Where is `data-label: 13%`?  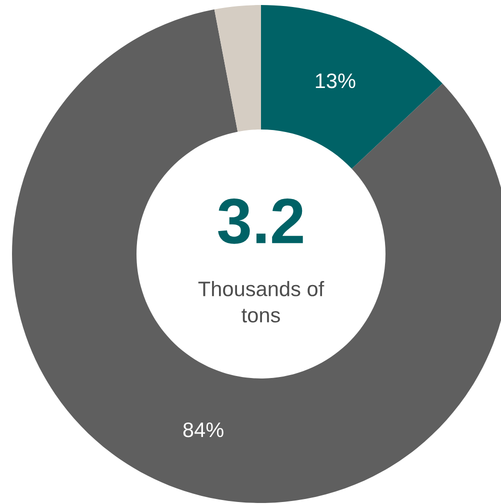 data-label: 13% is located at coordinates (336, 80).